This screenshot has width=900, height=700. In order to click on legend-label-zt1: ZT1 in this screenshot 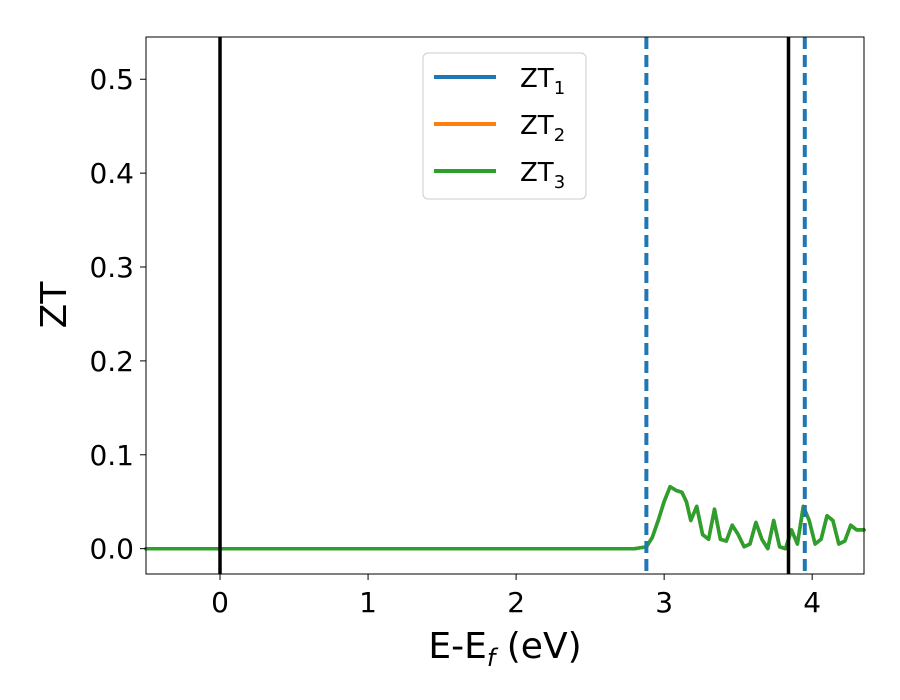, I will do `click(542, 81)`.